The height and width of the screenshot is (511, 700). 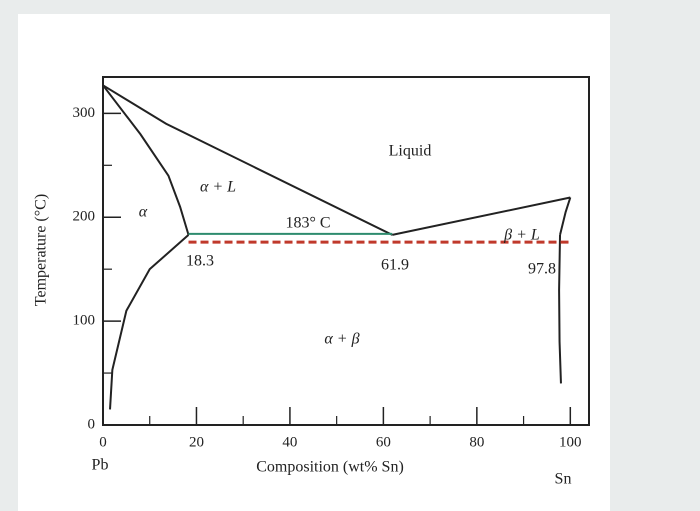 What do you see at coordinates (200, 261) in the screenshot?
I see `annotation: 18.3` at bounding box center [200, 261].